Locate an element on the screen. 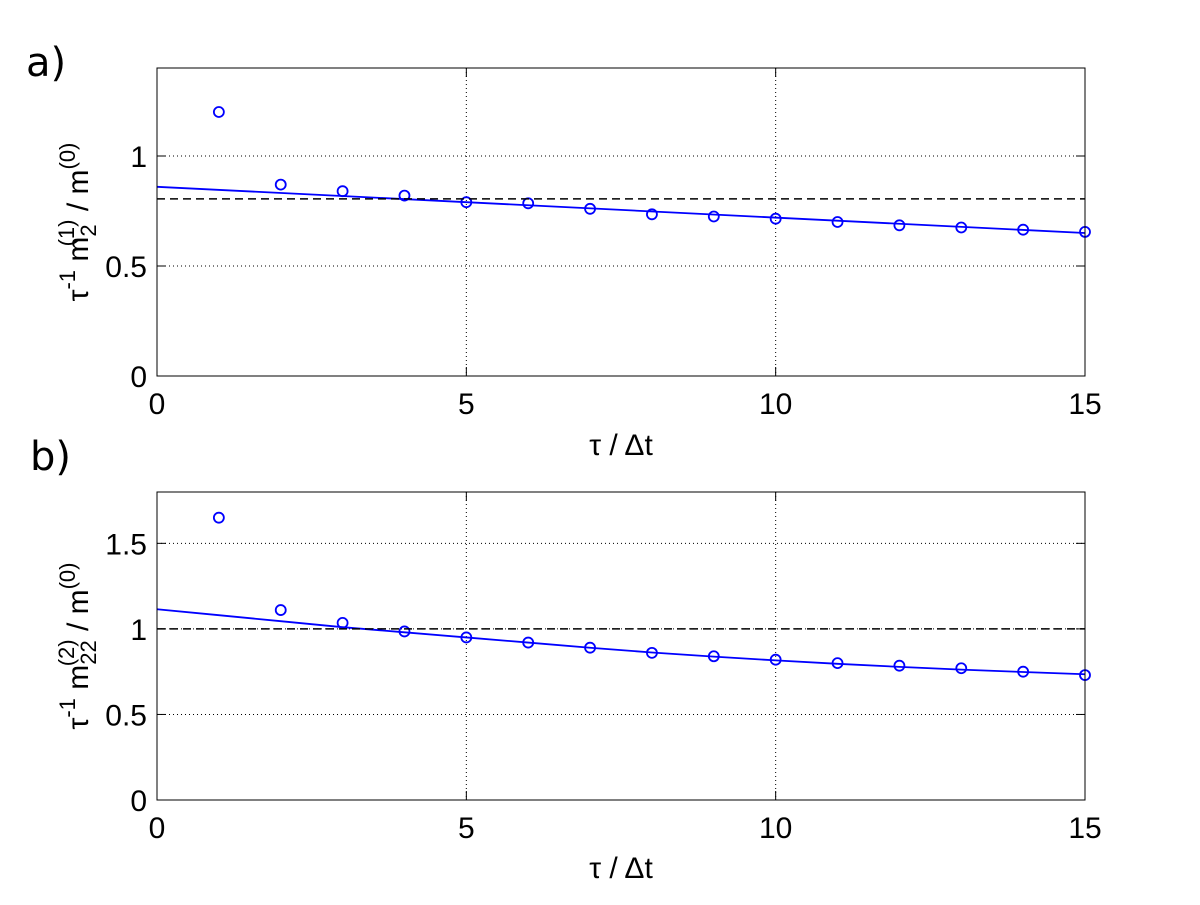  panel-a-data is located at coordinates (623, 172).